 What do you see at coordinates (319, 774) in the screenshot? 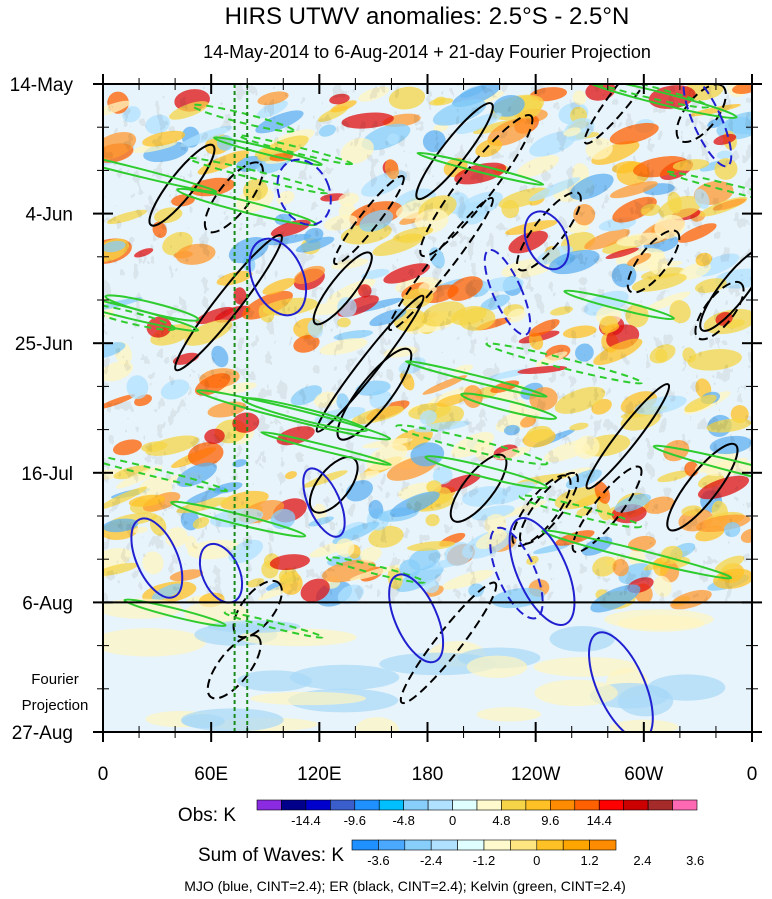
I see `x-tick-label: 120E` at bounding box center [319, 774].